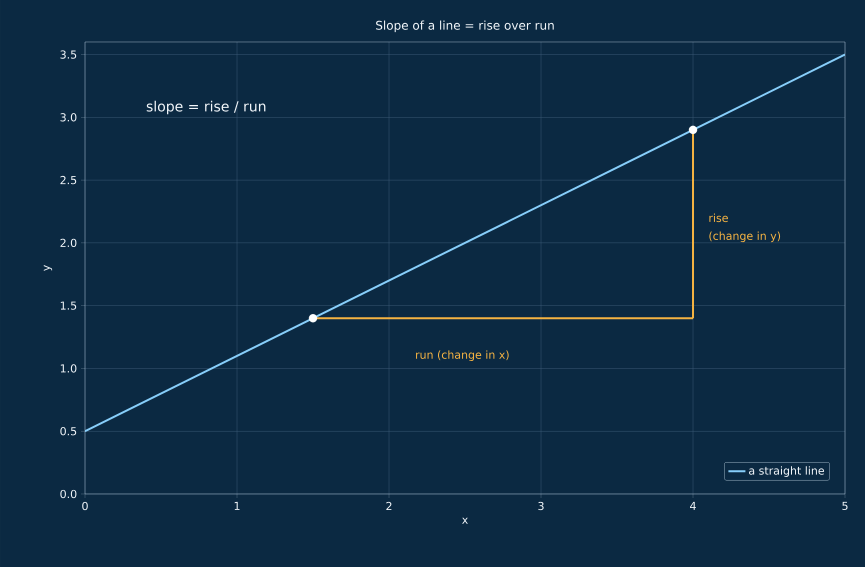 This screenshot has height=567, width=865. What do you see at coordinates (237, 506) in the screenshot?
I see `x-tick-label: 1` at bounding box center [237, 506].